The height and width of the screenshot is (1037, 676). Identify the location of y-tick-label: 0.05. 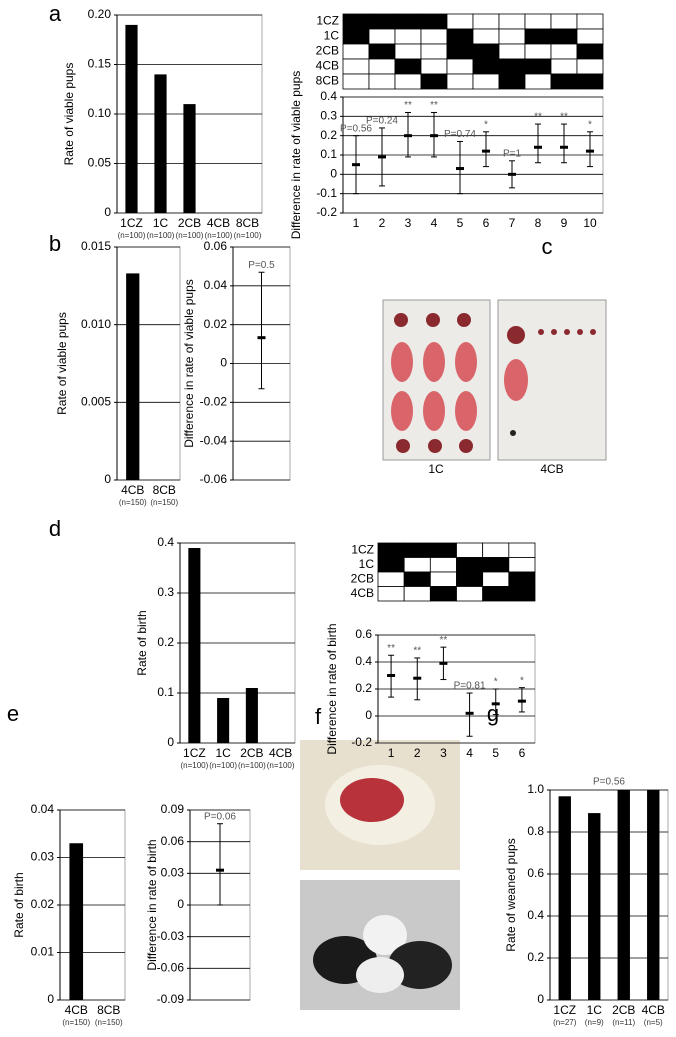
(100, 163).